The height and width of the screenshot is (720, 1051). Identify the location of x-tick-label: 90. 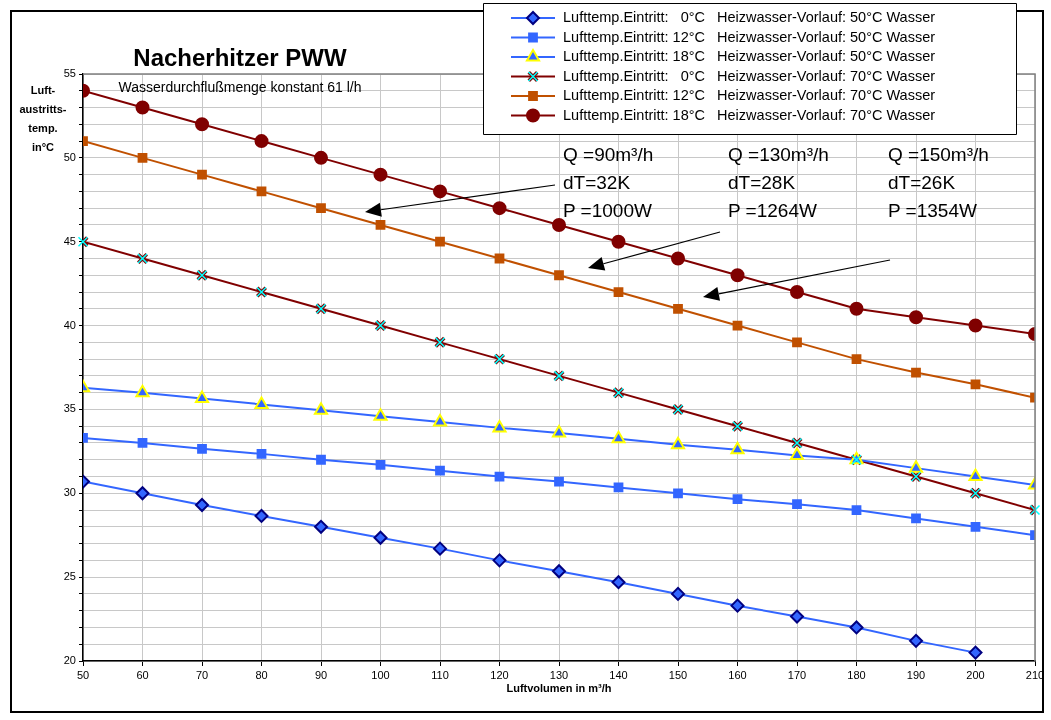
(321, 674).